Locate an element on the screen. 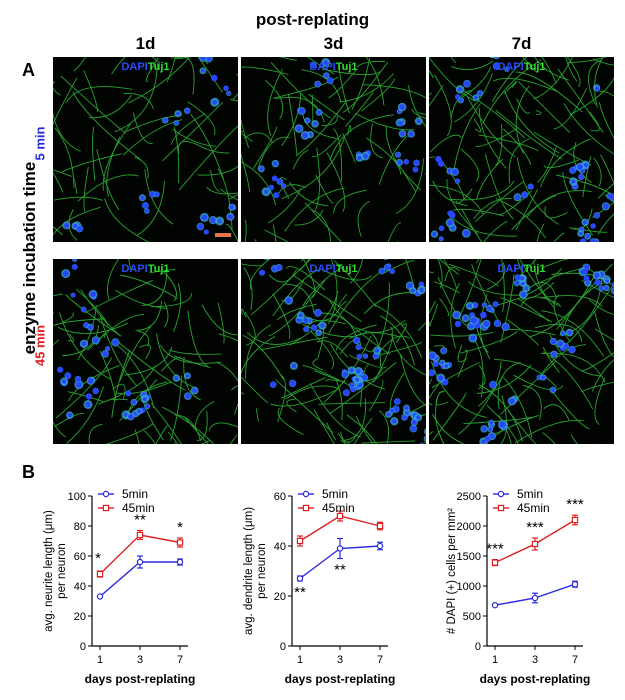 This screenshot has height=700, width=625. micrograph-5min-7d: DAPITuj1 is located at coordinates (521, 149).